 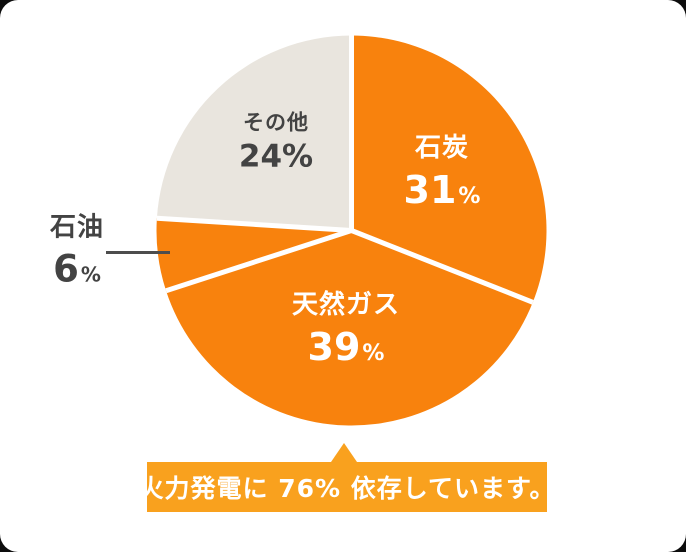 I want to click on other-percent-sign: %, so click(x=298, y=156).